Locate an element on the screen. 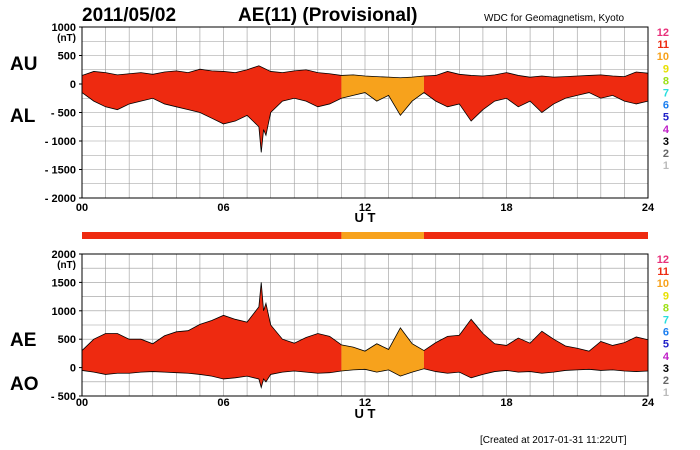  series-line-au is located at coordinates (365, 72).